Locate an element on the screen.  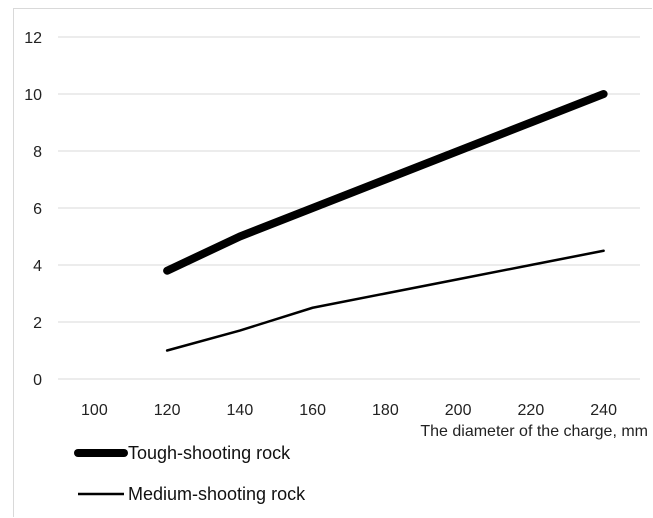
legend-label-tough: Tough-shooting rock is located at coordinates (209, 453).